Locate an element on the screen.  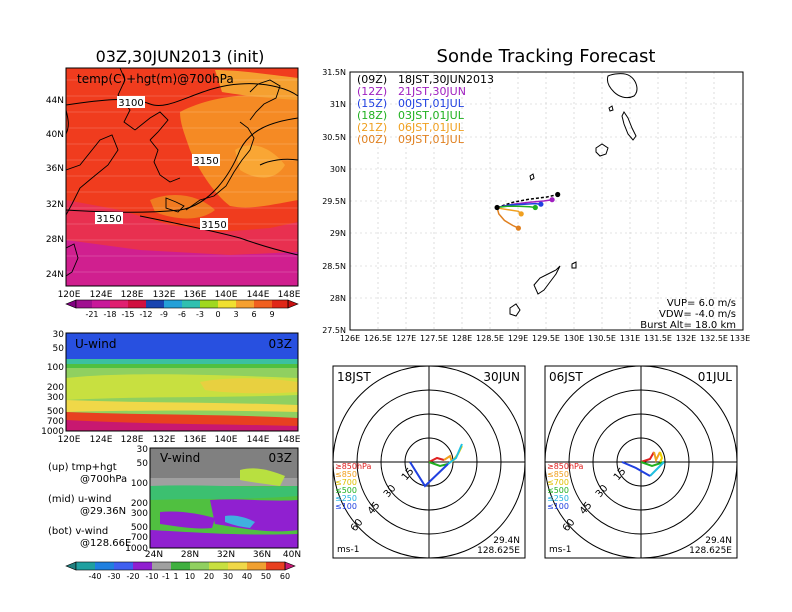
tick-label: 126E is located at coordinates (350, 338).